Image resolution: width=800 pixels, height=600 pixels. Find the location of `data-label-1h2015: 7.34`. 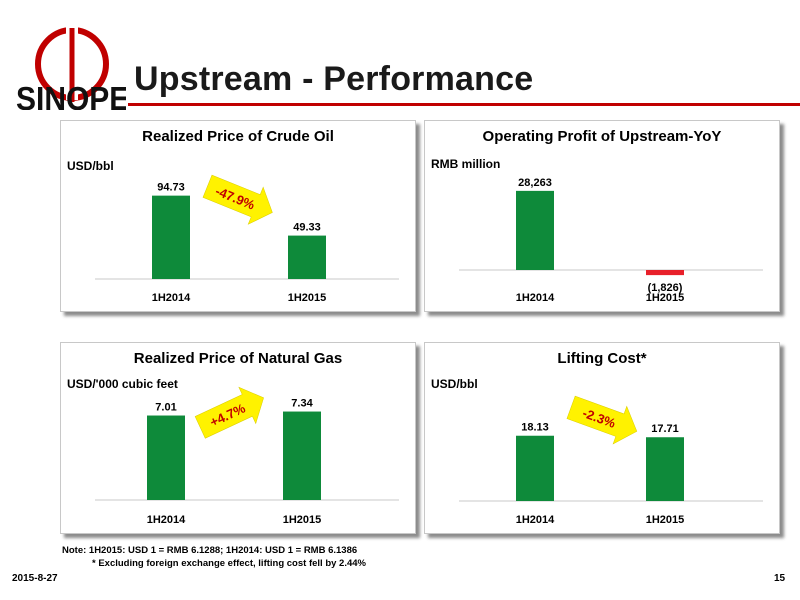

data-label-1h2015: 7.34 is located at coordinates (302, 404).